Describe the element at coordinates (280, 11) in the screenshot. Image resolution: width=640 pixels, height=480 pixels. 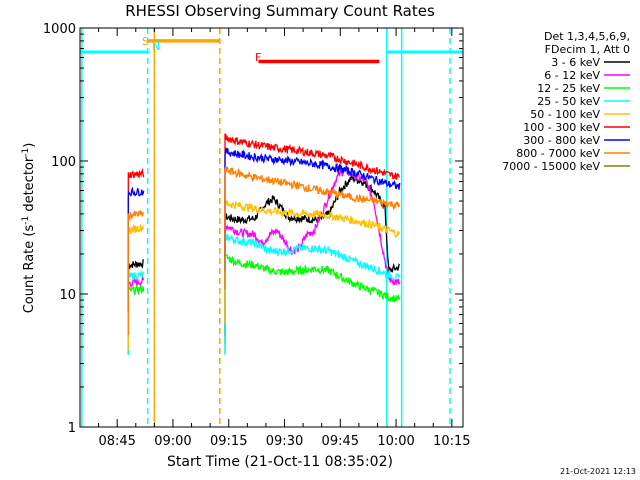
I see `chart-title: RHESSI Observing Summary Count Rates` at that location.